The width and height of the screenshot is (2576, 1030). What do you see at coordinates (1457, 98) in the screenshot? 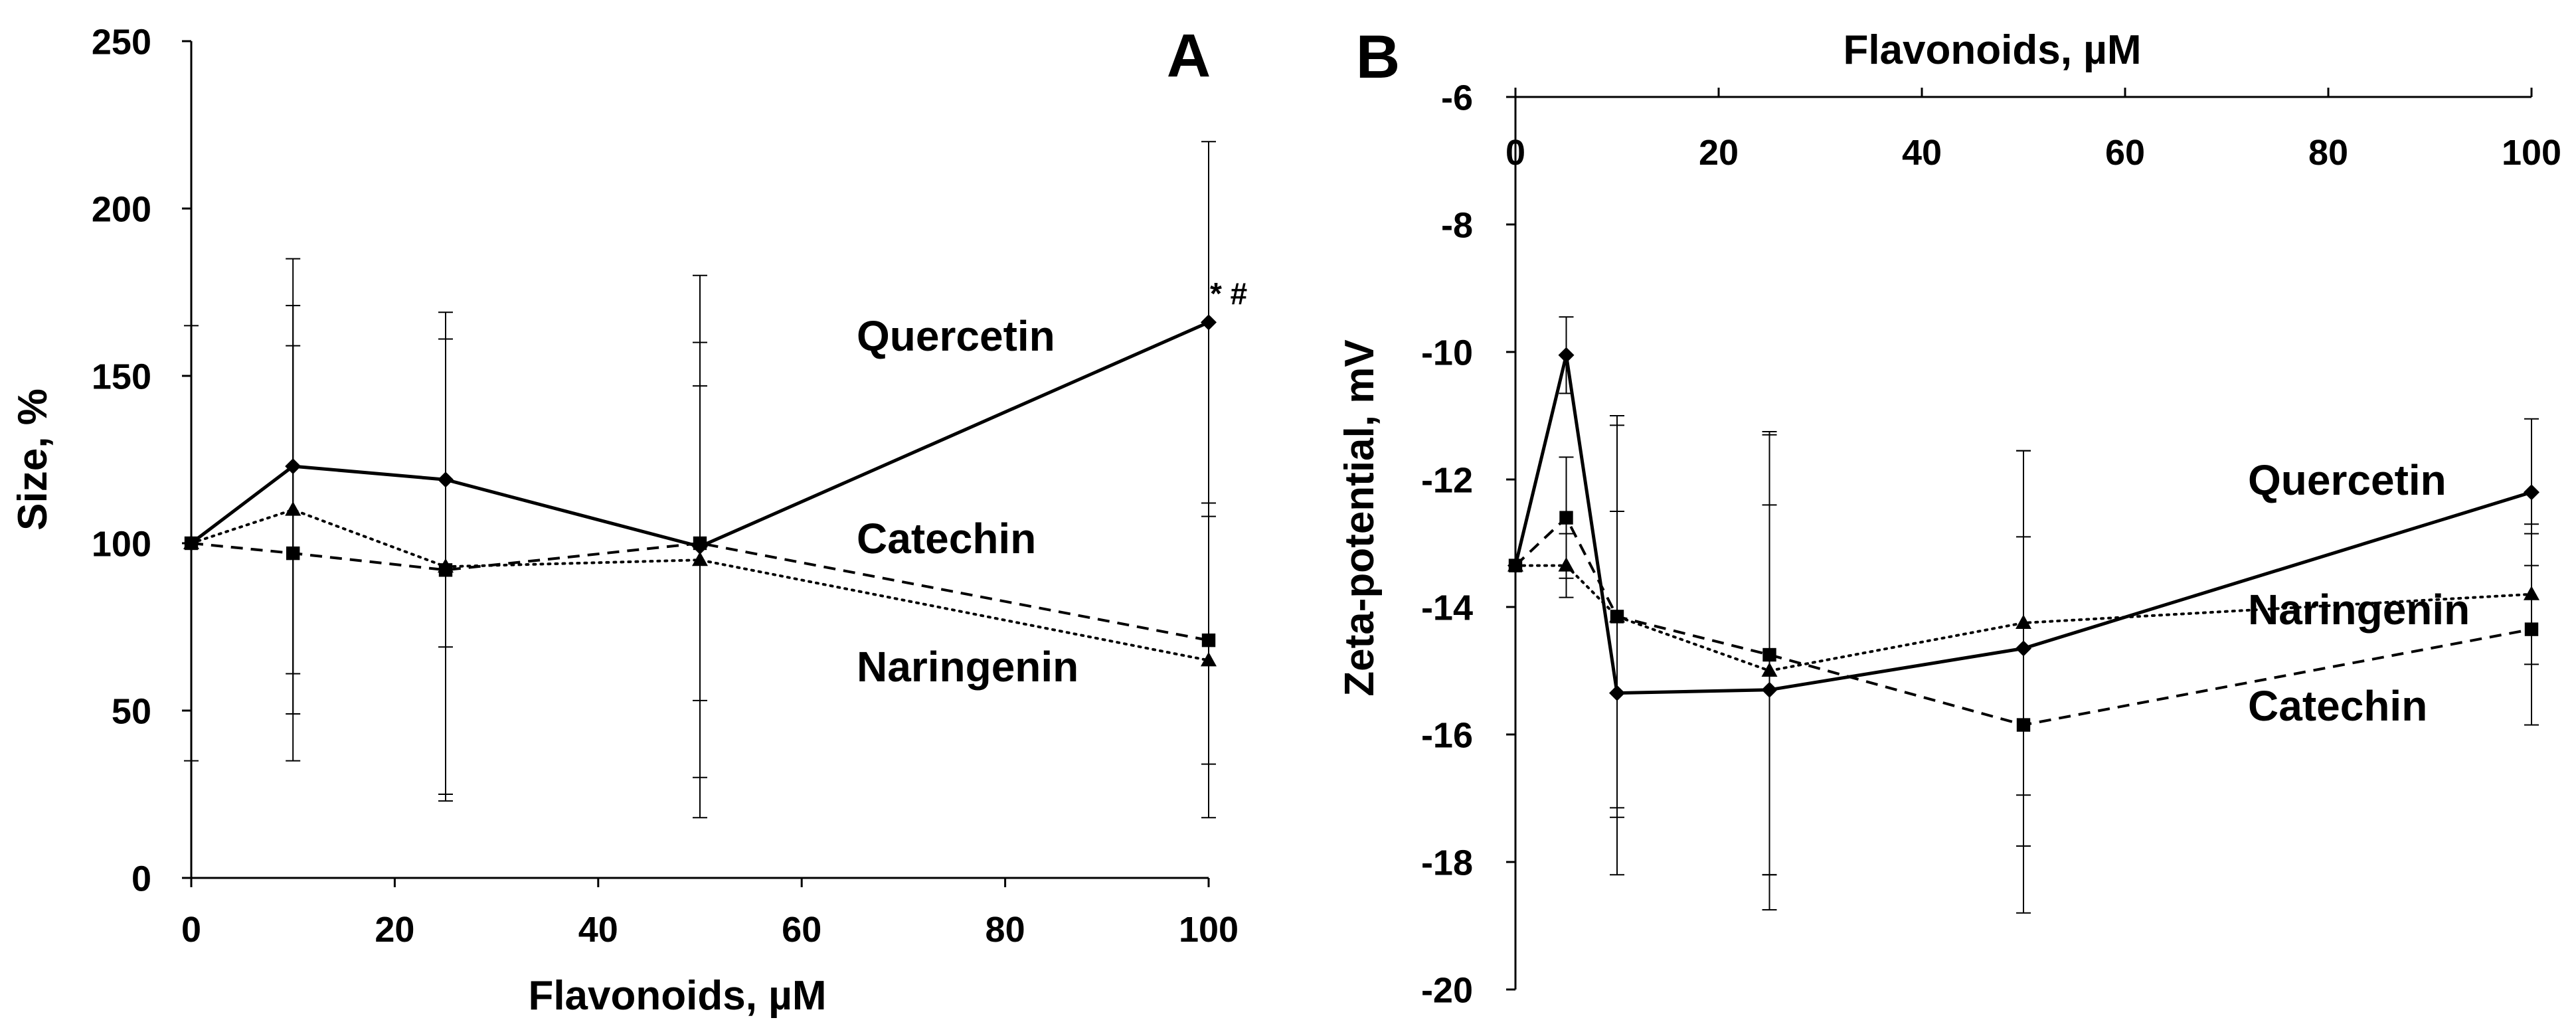
I see `y-tick-label: -6` at bounding box center [1457, 98].